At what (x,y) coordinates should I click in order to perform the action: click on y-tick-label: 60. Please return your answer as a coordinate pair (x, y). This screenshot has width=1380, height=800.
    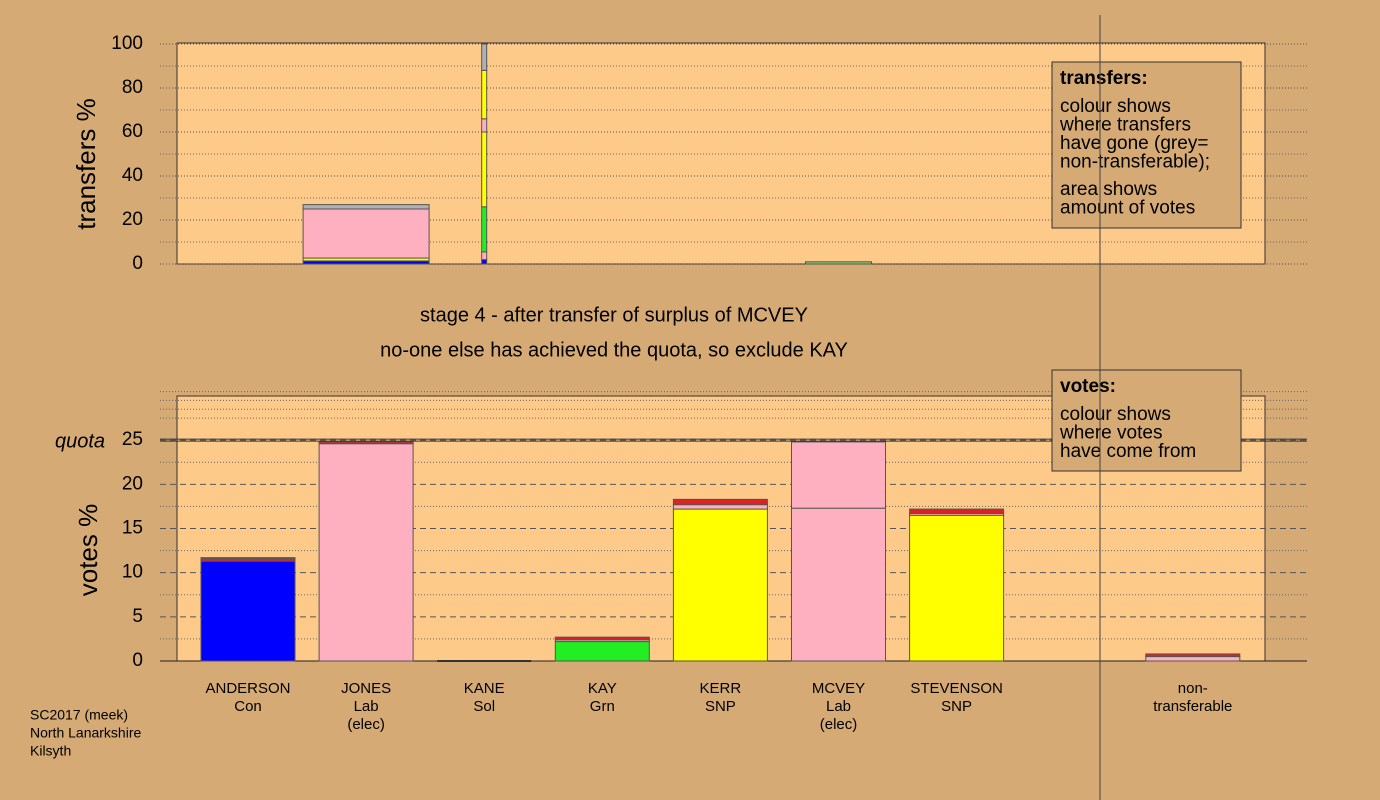
    Looking at the image, I should click on (132, 131).